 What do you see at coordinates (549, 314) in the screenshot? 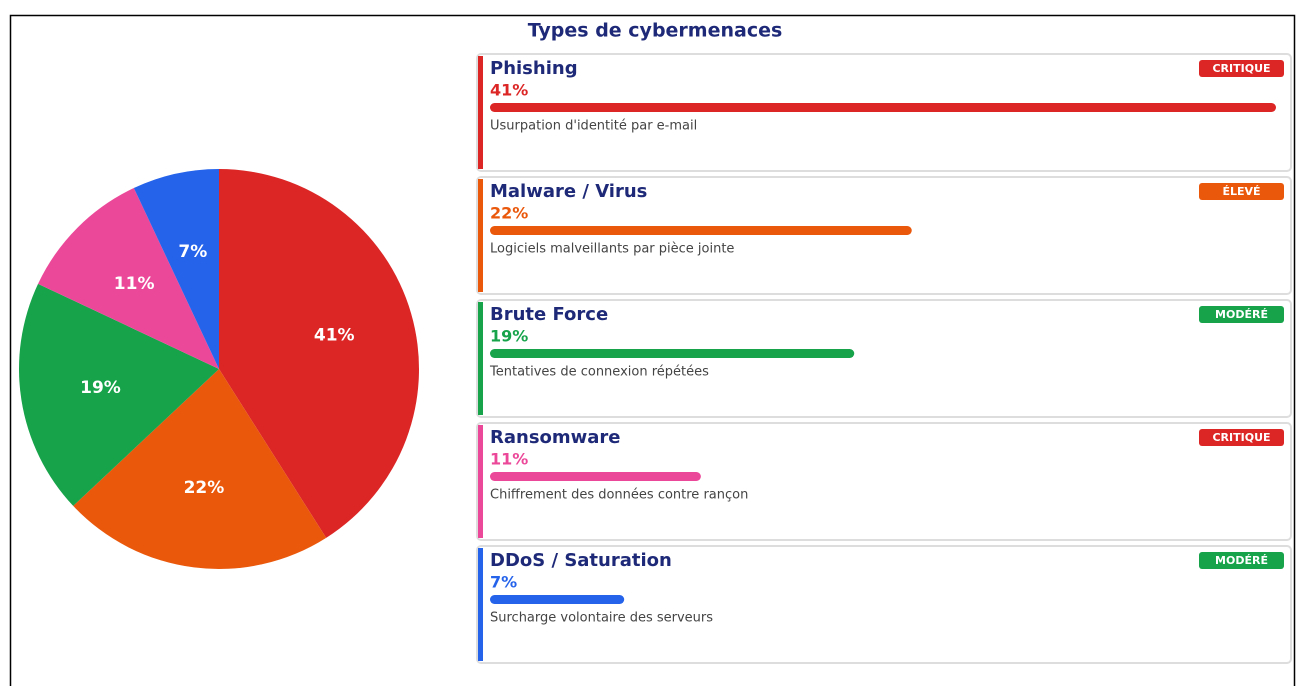
I see `card-title: Brute Force` at bounding box center [549, 314].